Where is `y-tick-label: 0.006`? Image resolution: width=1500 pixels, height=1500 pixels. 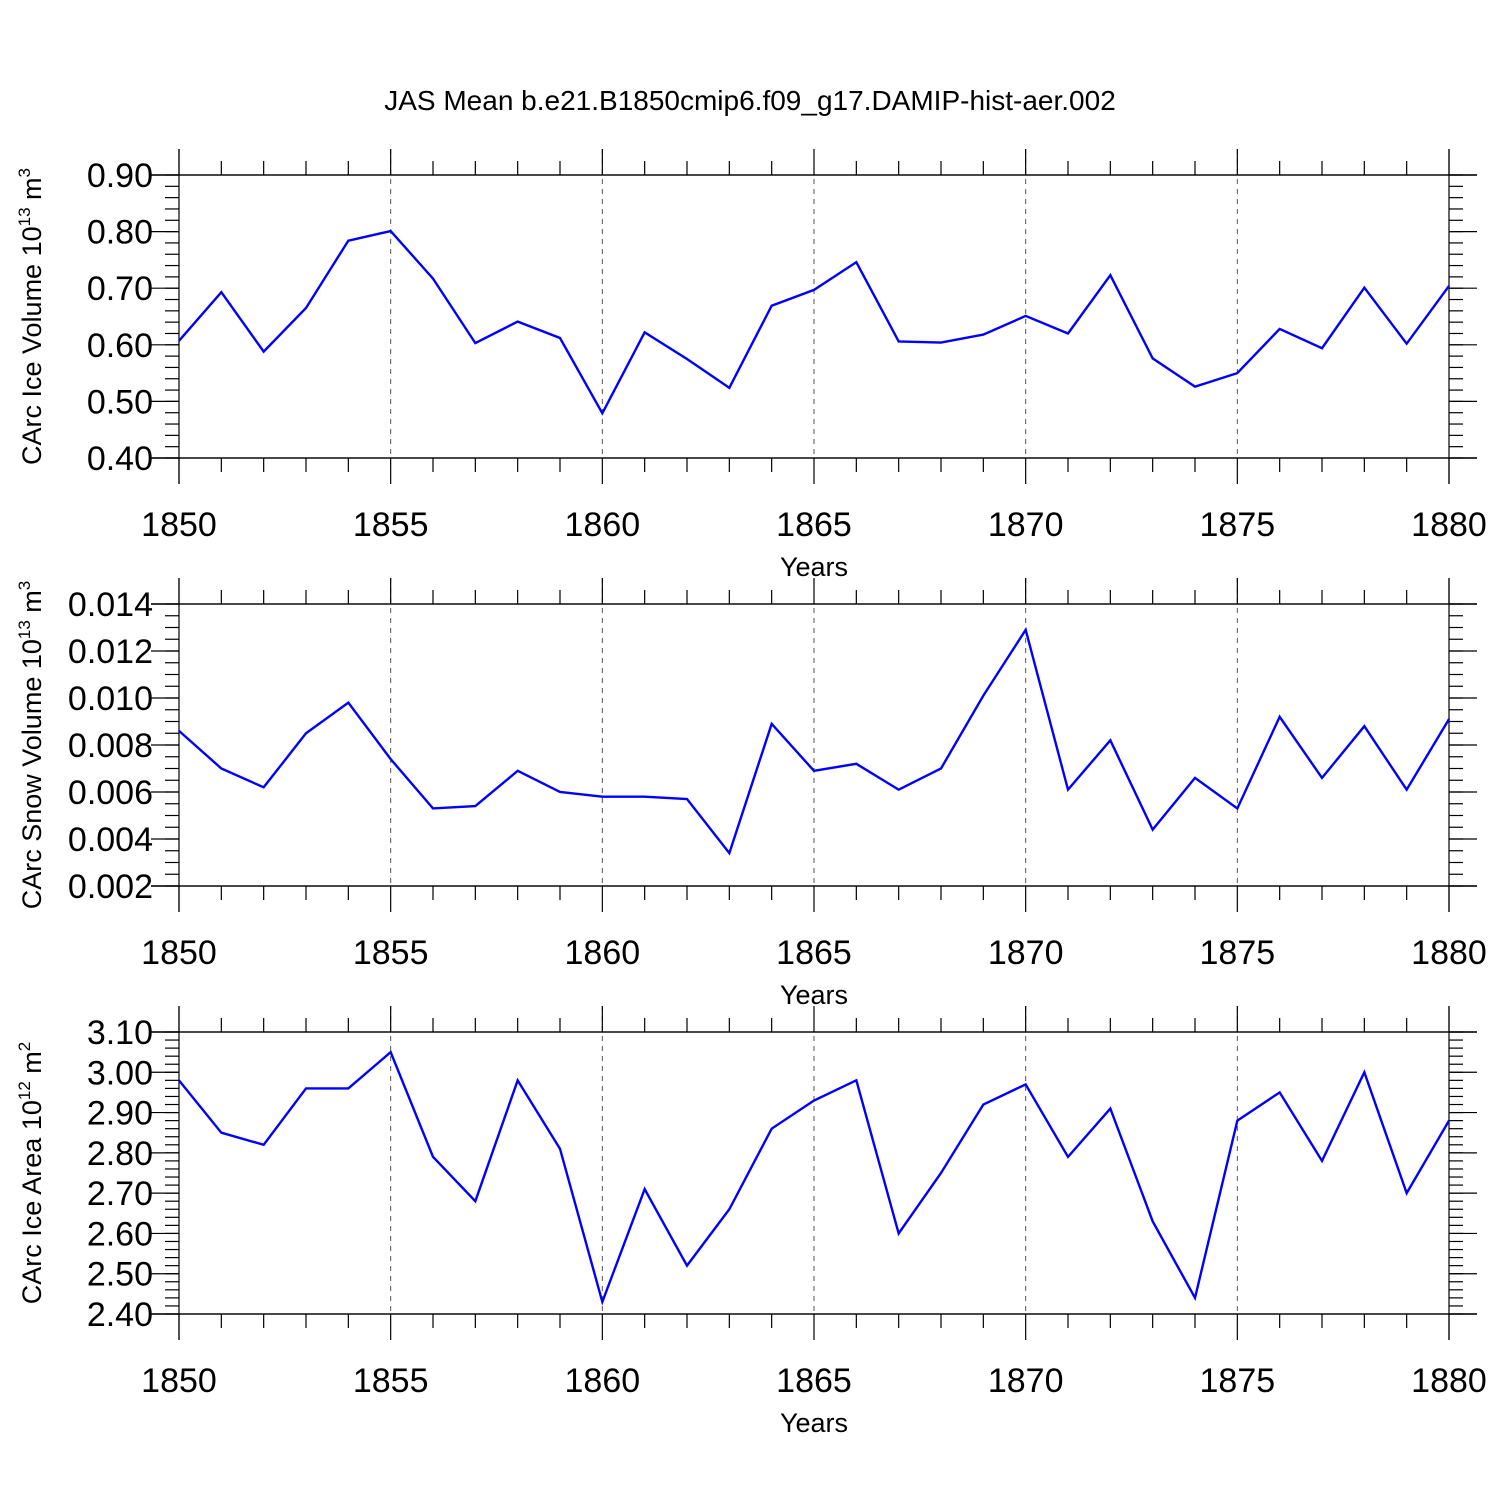 y-tick-label: 0.006 is located at coordinates (110, 793).